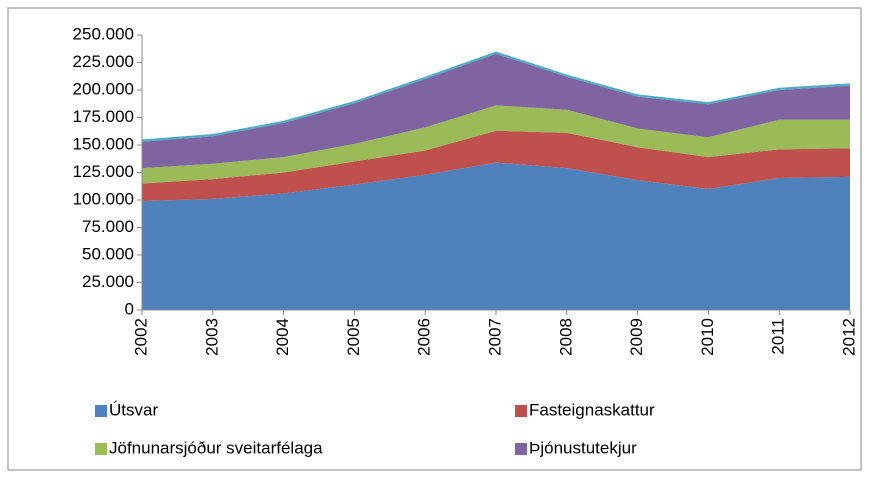 The width and height of the screenshot is (869, 478). Describe the element at coordinates (103, 198) in the screenshot. I see `y-tick-label: 100.000` at that location.